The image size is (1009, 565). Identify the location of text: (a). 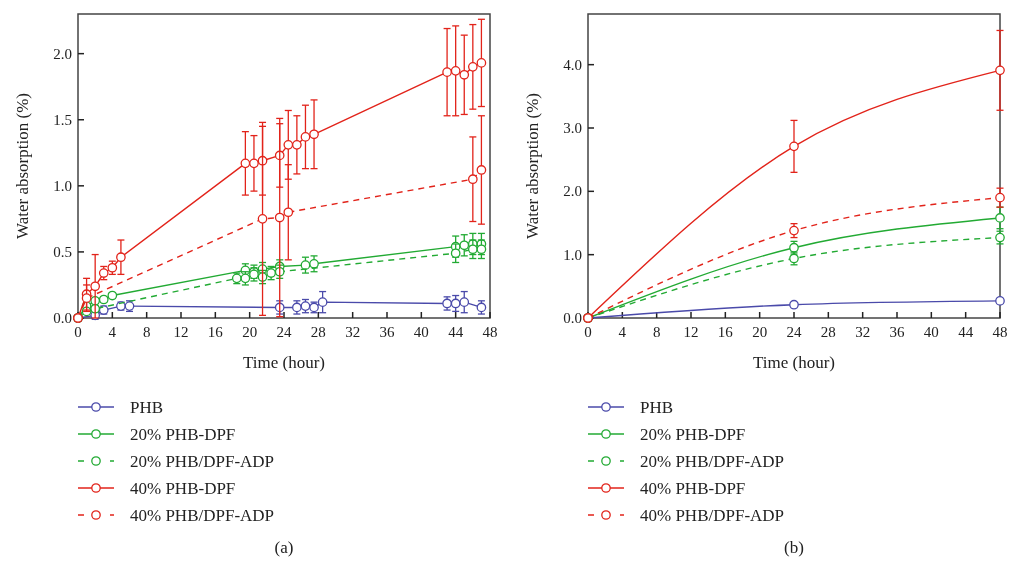
(284, 547).